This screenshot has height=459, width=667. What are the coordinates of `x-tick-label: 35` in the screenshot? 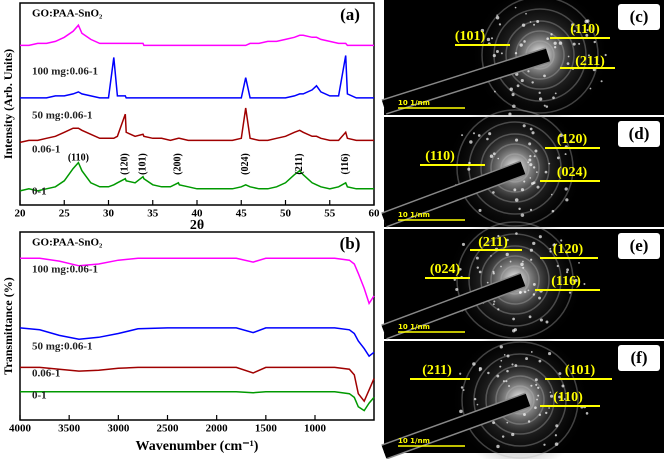 It's located at (153, 214).